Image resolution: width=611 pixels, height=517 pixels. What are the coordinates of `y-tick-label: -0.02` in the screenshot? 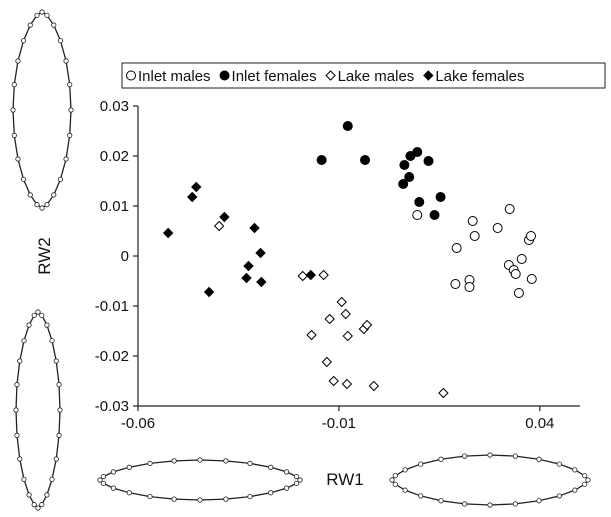 It's located at (112, 356).